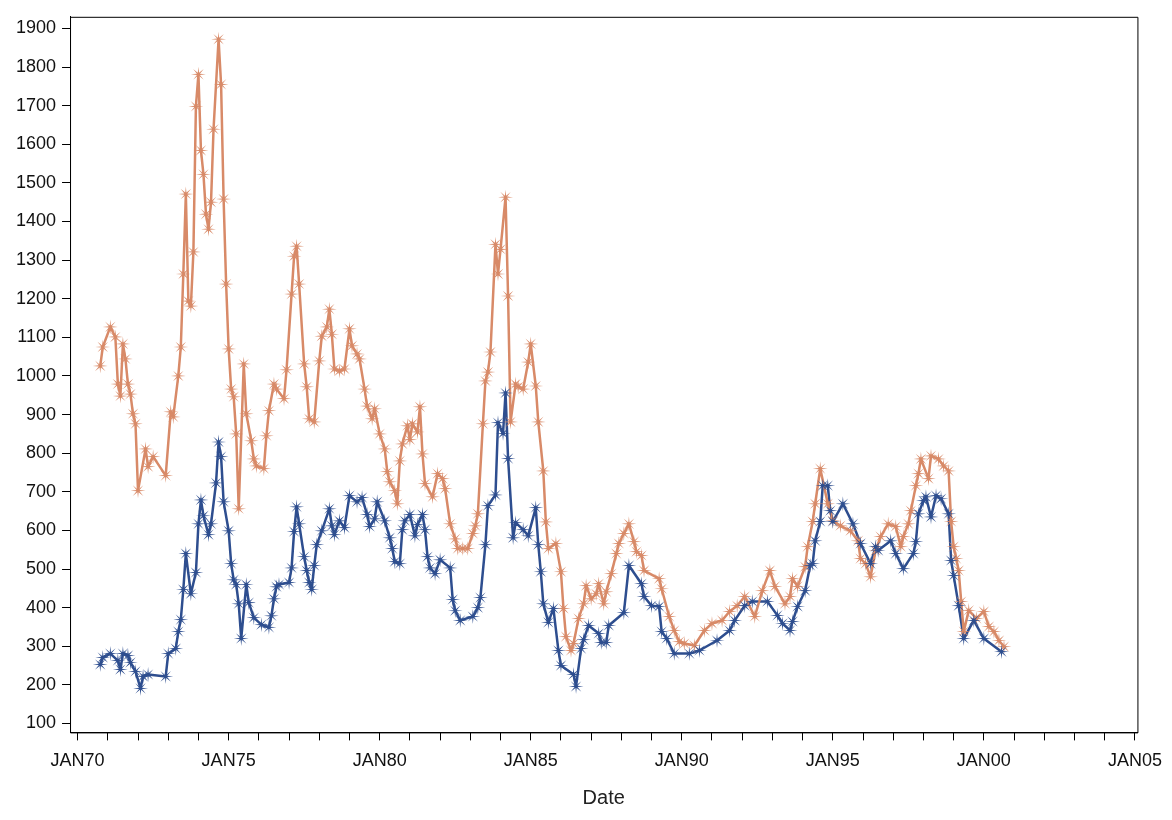 The height and width of the screenshot is (820, 1172). Describe the element at coordinates (36, 259) in the screenshot. I see `y-tick-label: 1300` at that location.